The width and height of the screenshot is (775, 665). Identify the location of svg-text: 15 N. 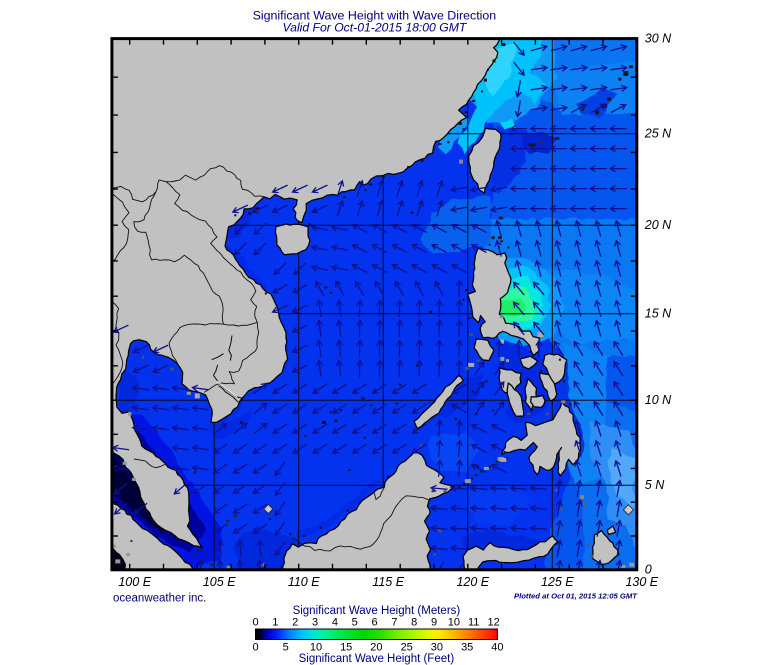
(658, 314).